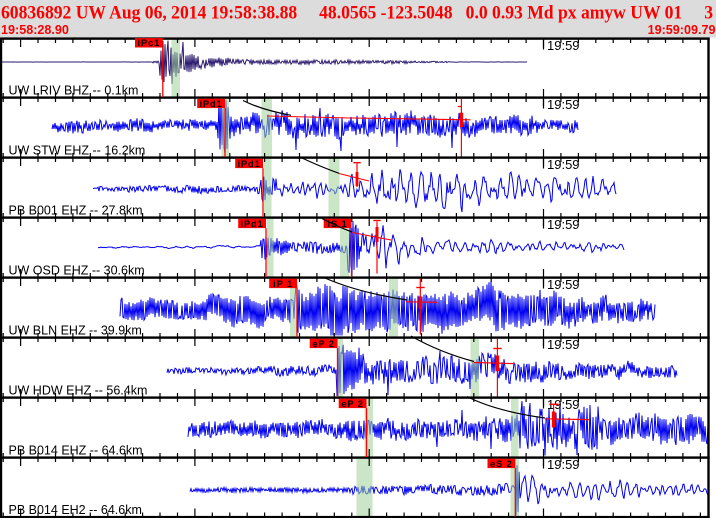 This screenshot has height=518, width=716. What do you see at coordinates (283, 284) in the screenshot?
I see `svg-text: iP 1` at bounding box center [283, 284].